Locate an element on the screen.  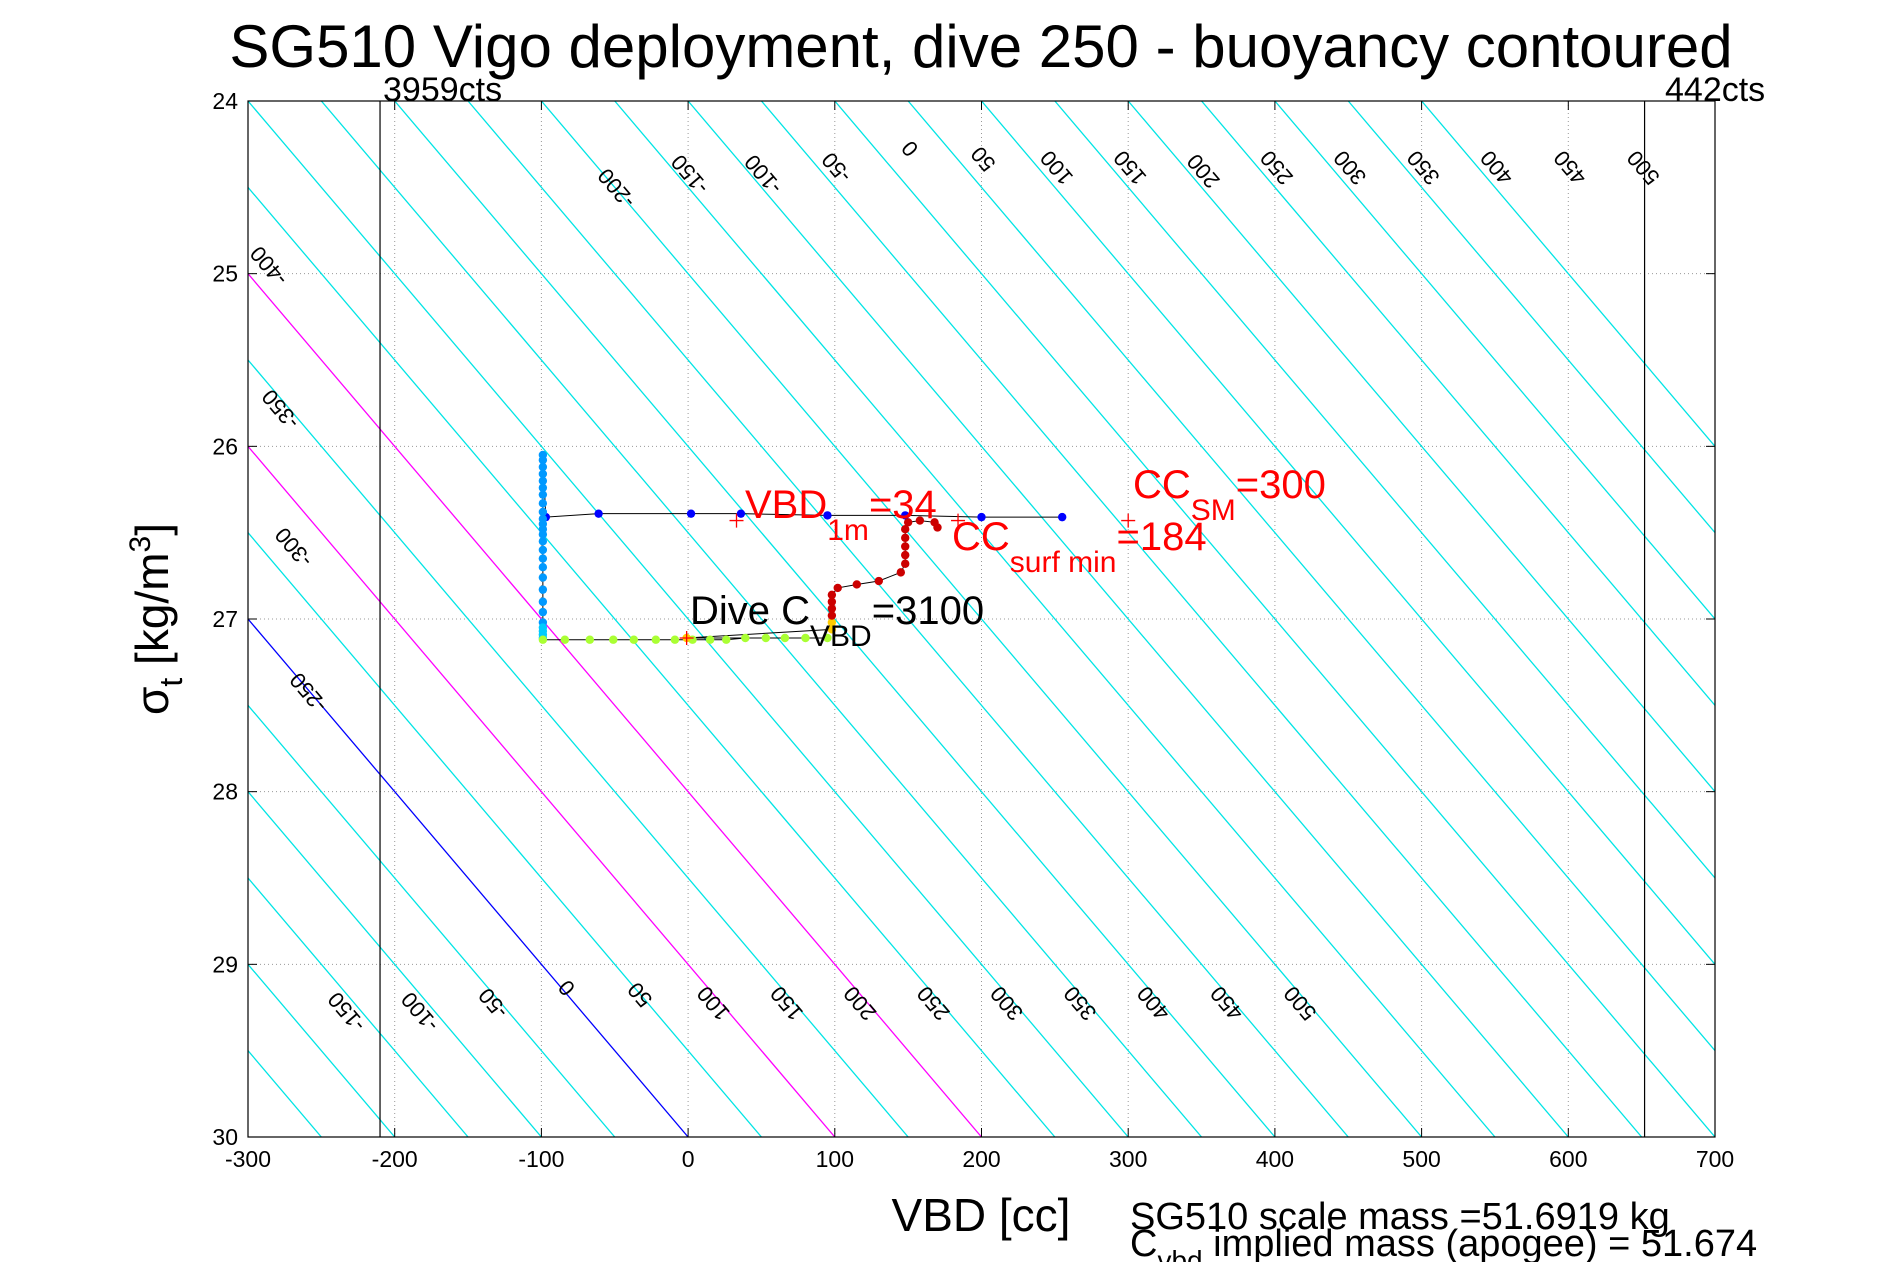
vbd-1m-sub: 1m is located at coordinates (848, 530).